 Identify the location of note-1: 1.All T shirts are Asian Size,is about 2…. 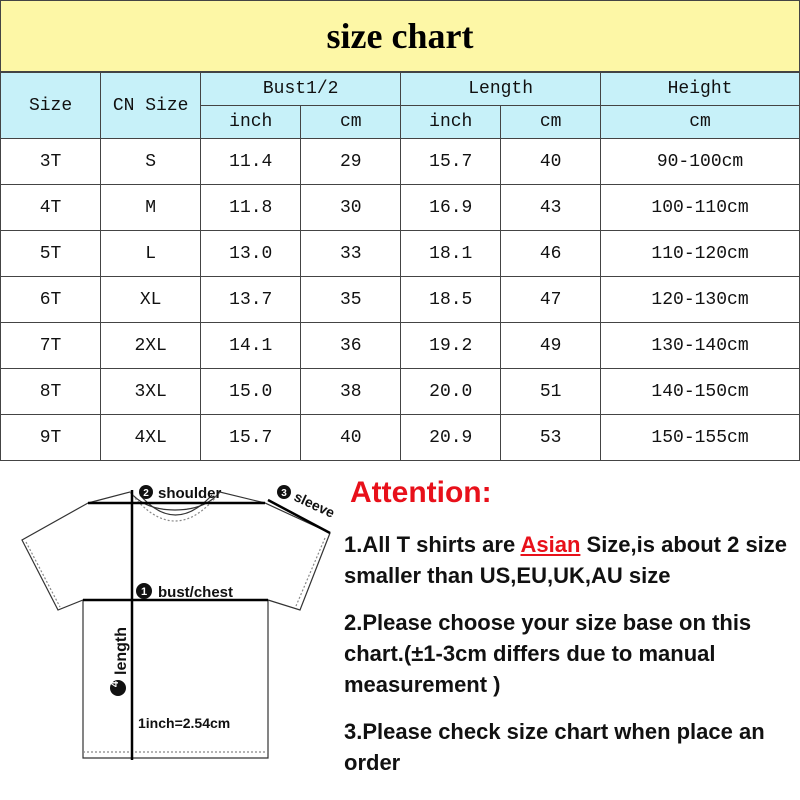
(572, 560).